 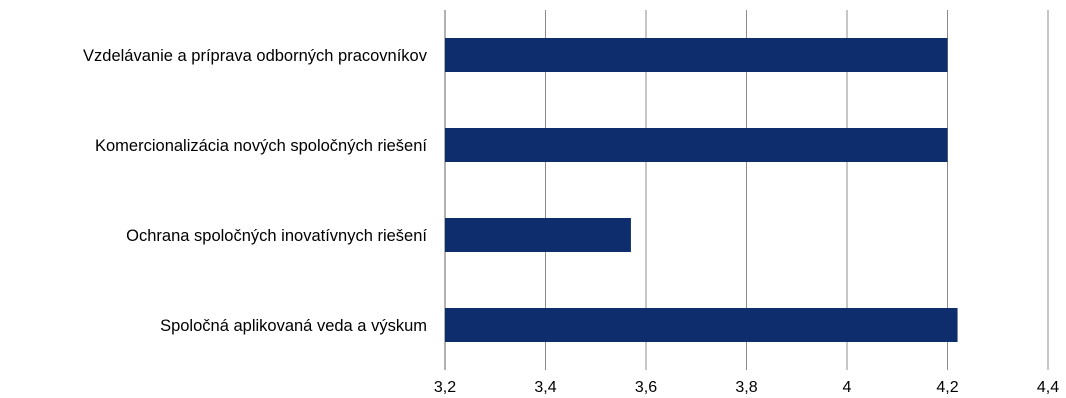 What do you see at coordinates (276, 236) in the screenshot?
I see `category-label: Ochrana spoločných inovatívnych riešení` at bounding box center [276, 236].